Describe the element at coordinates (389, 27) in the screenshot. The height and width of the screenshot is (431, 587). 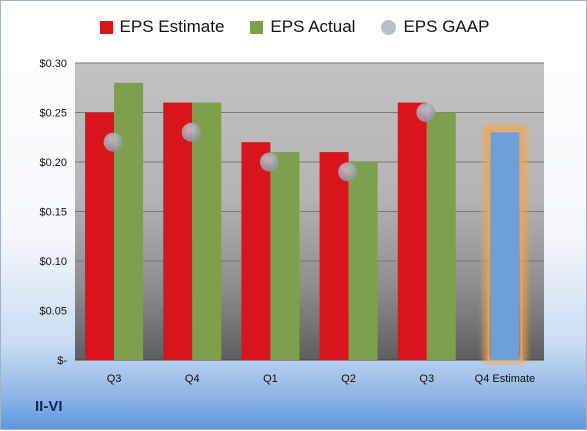
I see `legend-swatch-eps-gaap` at that location.